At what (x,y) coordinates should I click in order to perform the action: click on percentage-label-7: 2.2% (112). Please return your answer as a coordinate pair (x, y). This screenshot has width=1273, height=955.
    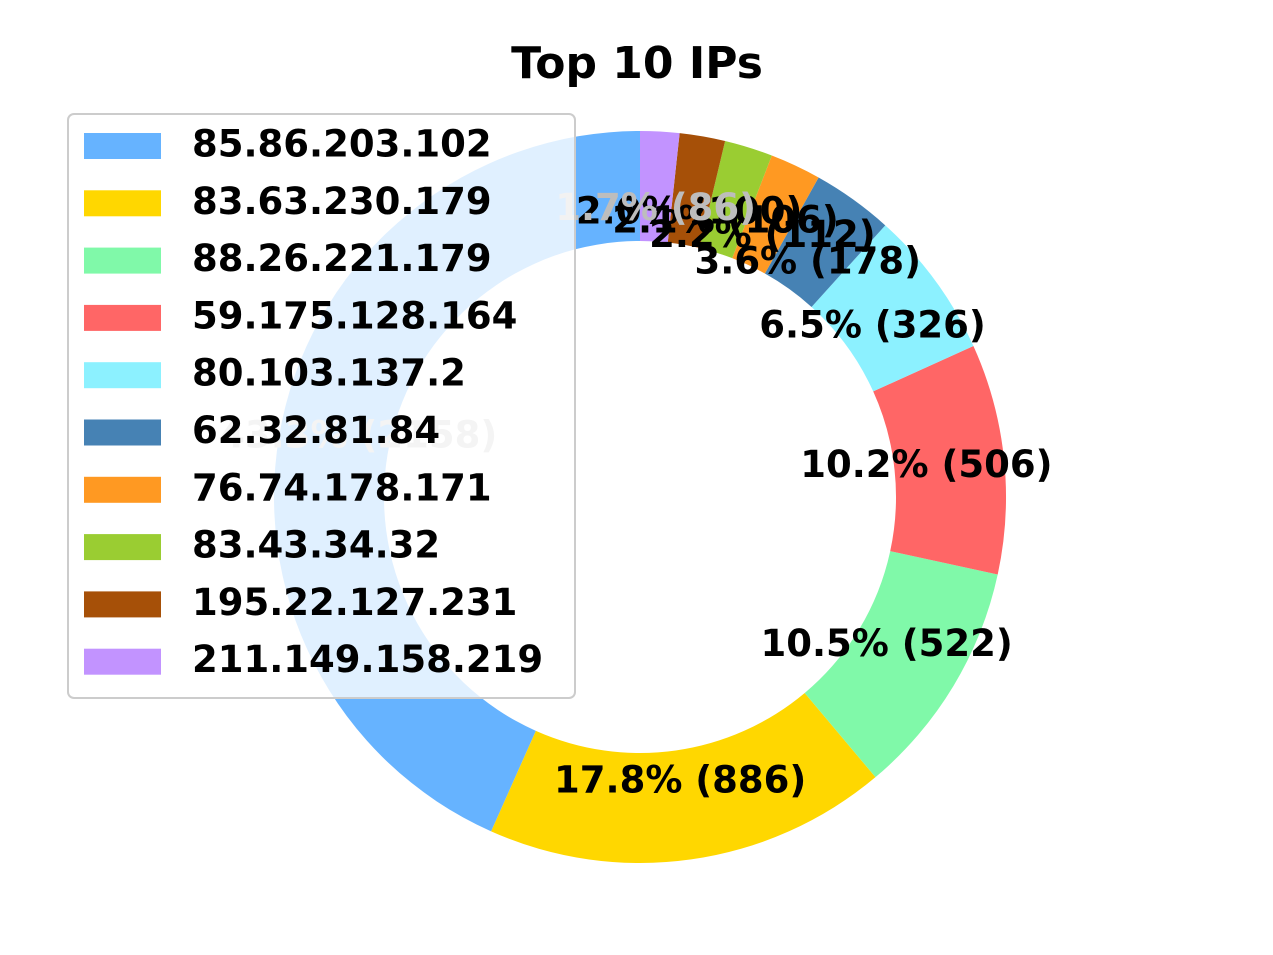
    Looking at the image, I should click on (762, 234).